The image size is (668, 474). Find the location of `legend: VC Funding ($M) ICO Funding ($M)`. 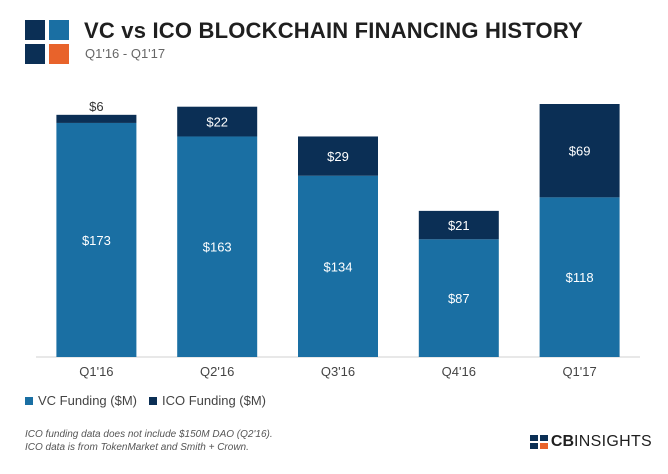

legend: VC Funding ($M) ICO Funding ($M) is located at coordinates (151, 400).